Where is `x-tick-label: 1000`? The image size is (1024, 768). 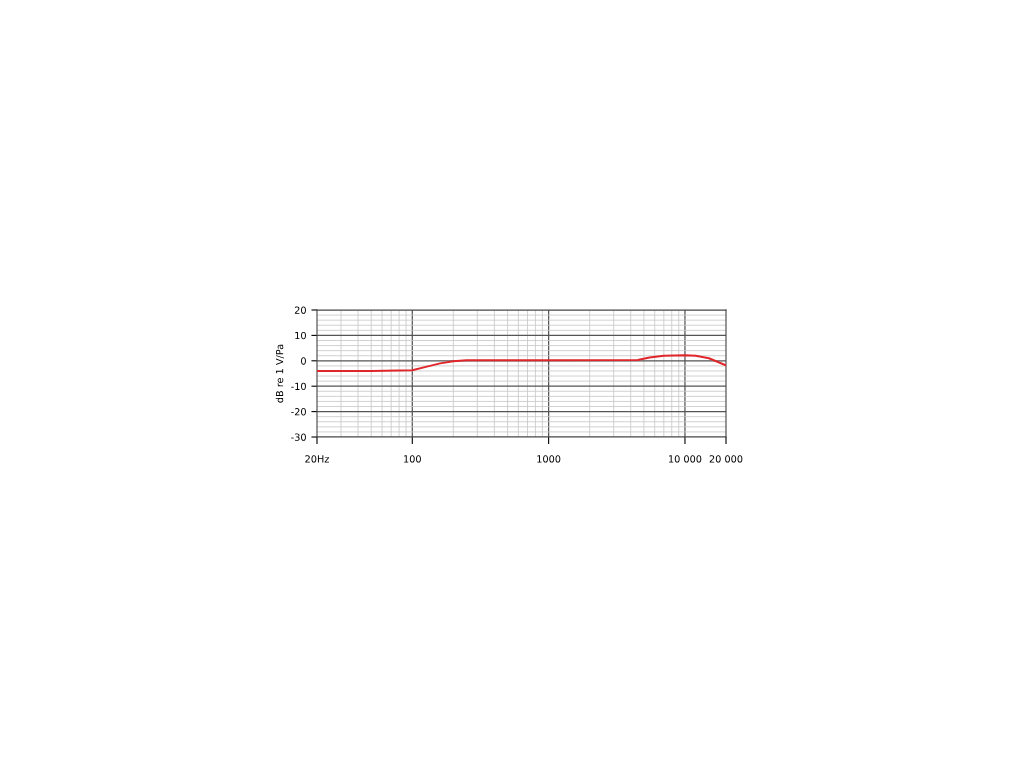 x-tick-label: 1000 is located at coordinates (549, 459).